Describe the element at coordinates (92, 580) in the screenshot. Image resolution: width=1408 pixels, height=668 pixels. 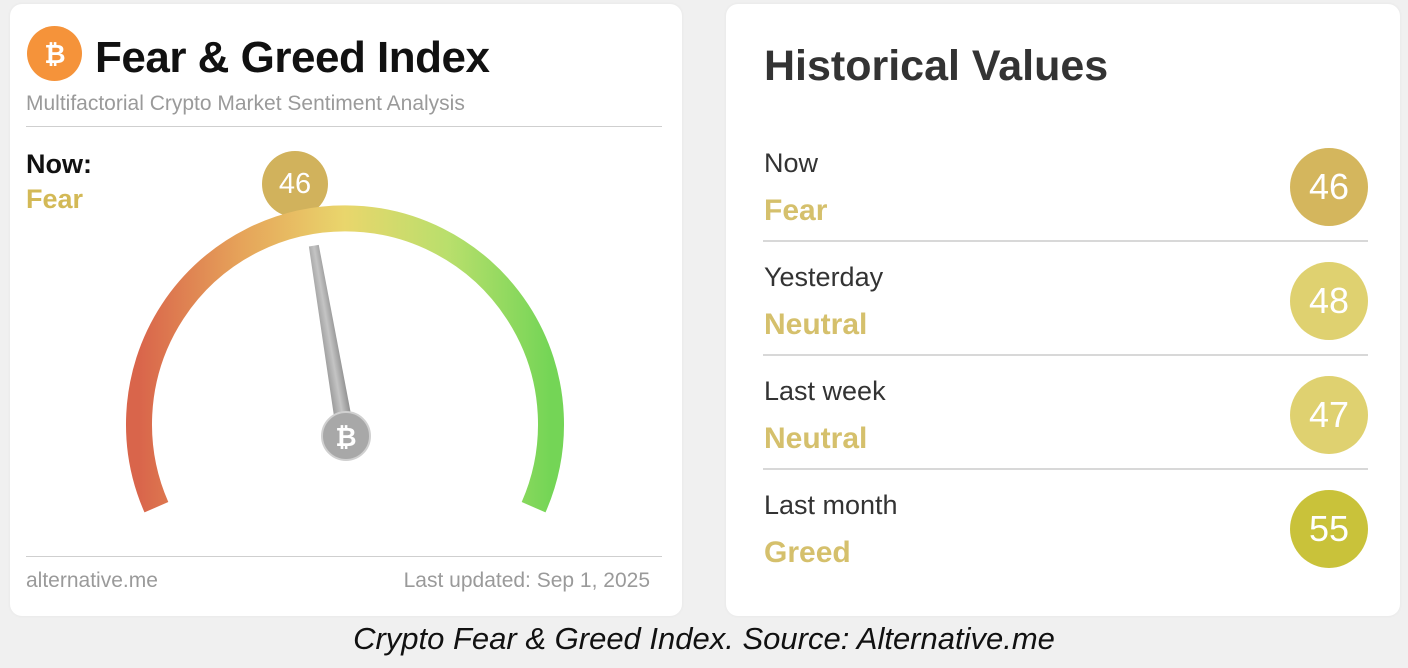
I see `source-link: alternative.me` at that location.